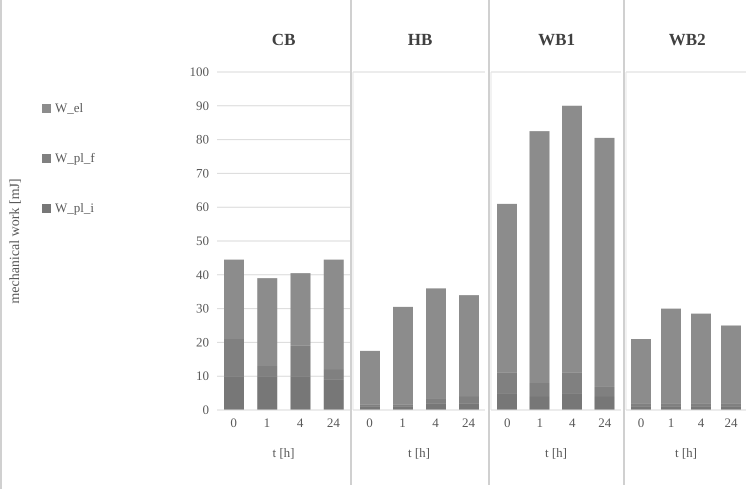 The width and height of the screenshot is (749, 489). Describe the element at coordinates (202, 308) in the screenshot. I see `y-tick-label: 30` at that location.